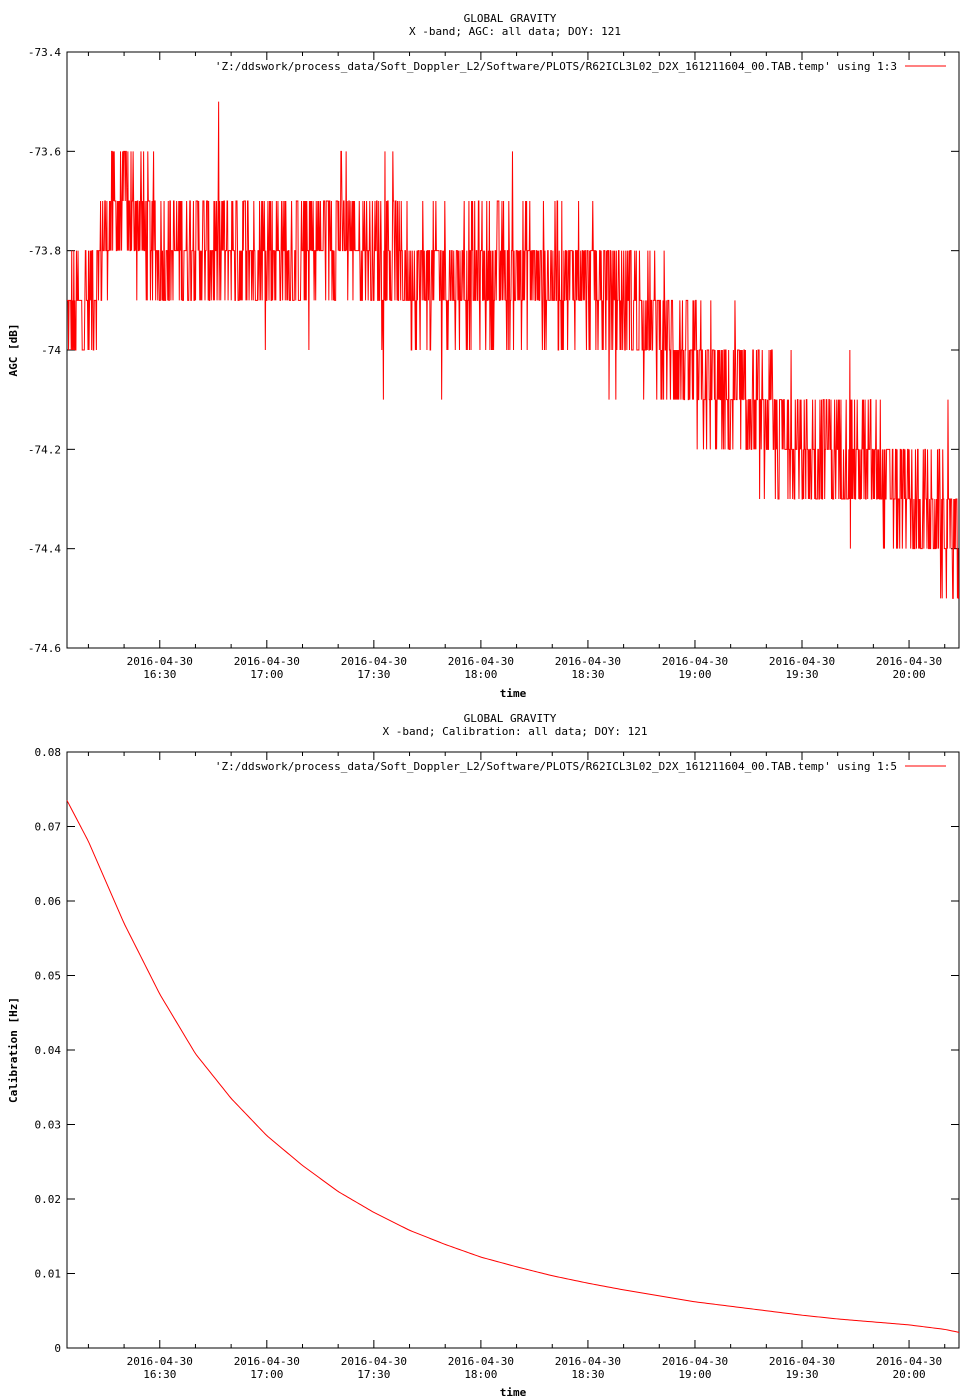 Image resolution: width=980 pixels, height=1400 pixels. Describe the element at coordinates (48, 976) in the screenshot. I see `y-tick-label: 0.05` at that location.